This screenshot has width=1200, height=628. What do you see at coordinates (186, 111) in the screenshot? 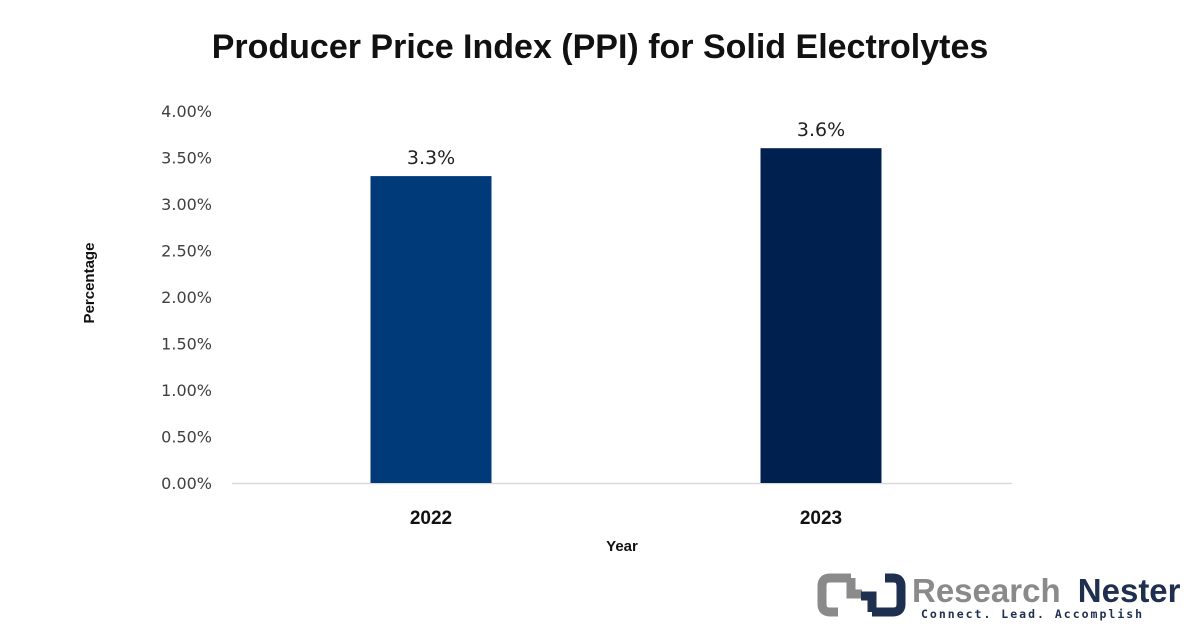
I see `y-tick-label: 4.00%` at bounding box center [186, 111].